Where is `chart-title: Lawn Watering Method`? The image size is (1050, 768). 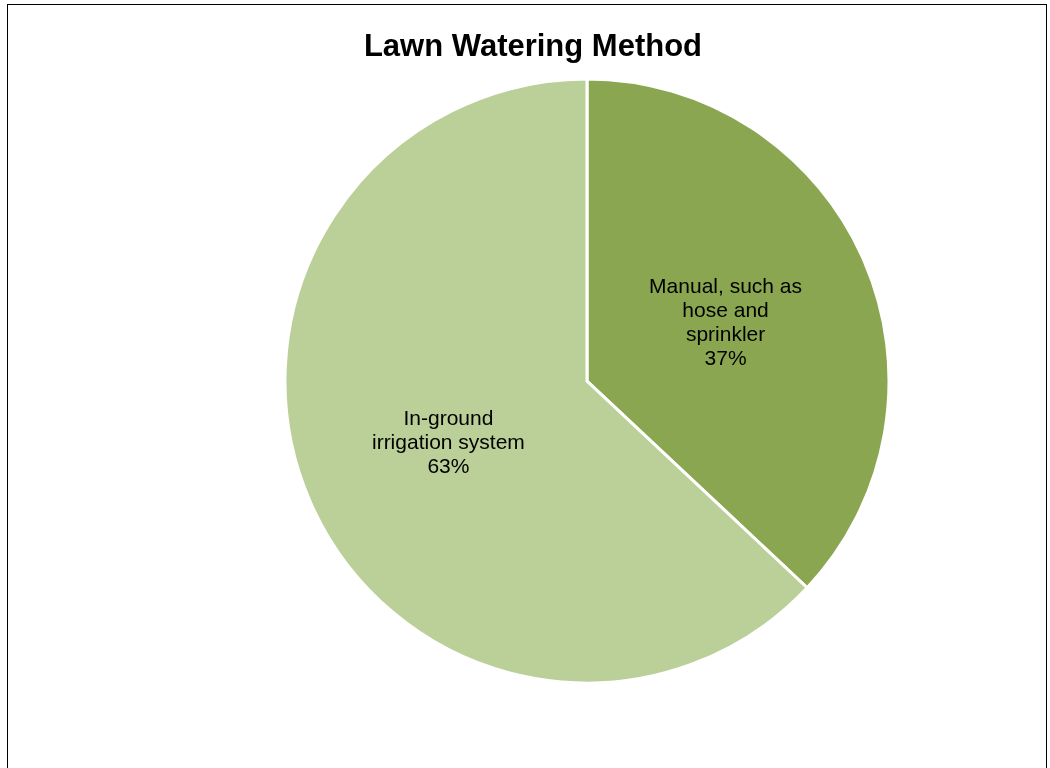
chart-title: Lawn Watering Method is located at coordinates (533, 46).